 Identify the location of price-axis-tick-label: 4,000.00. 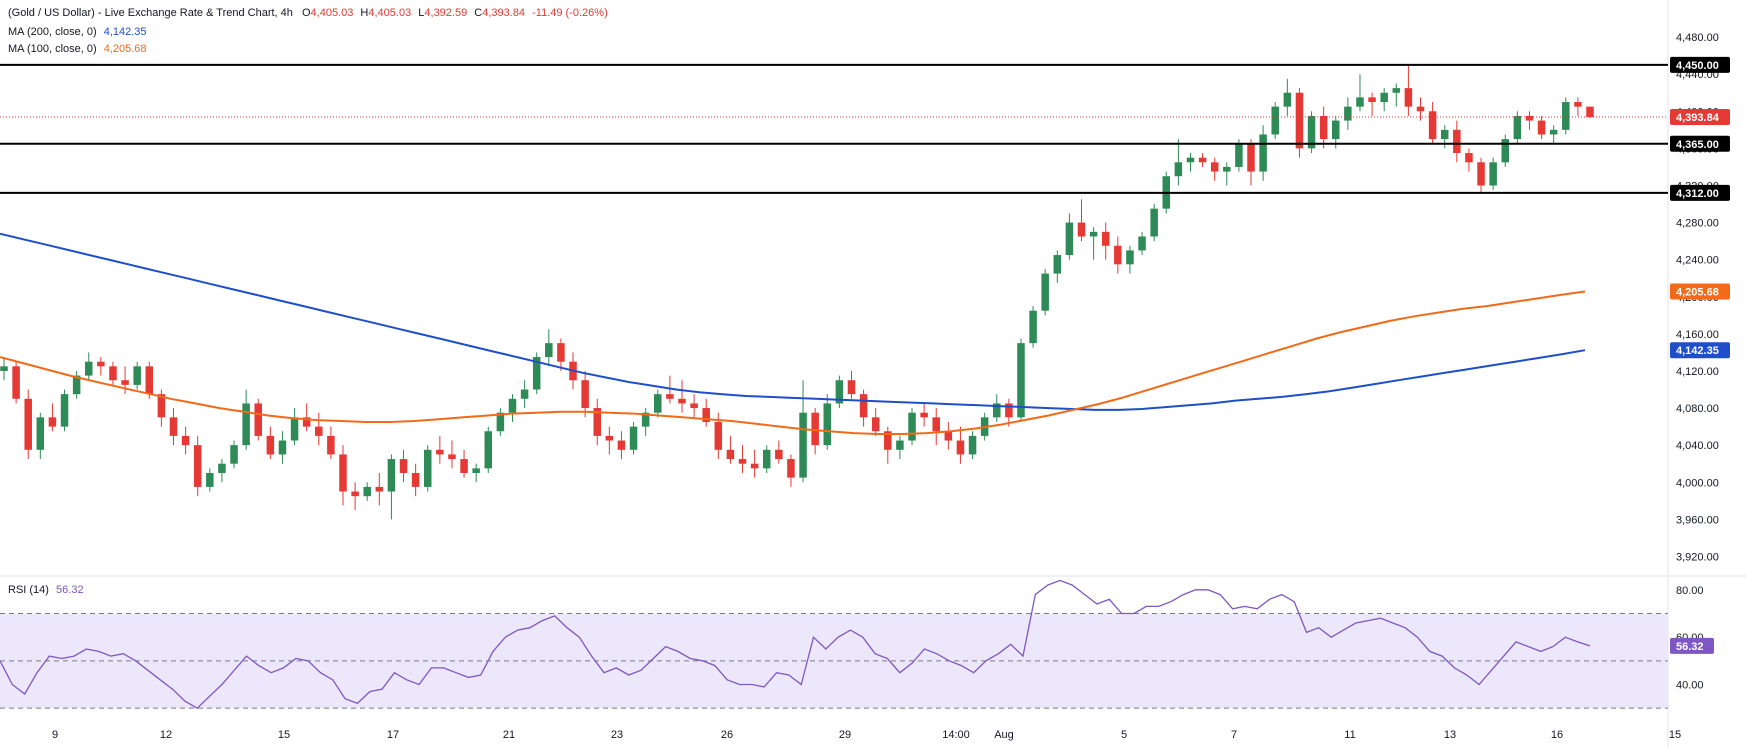
(1697, 483).